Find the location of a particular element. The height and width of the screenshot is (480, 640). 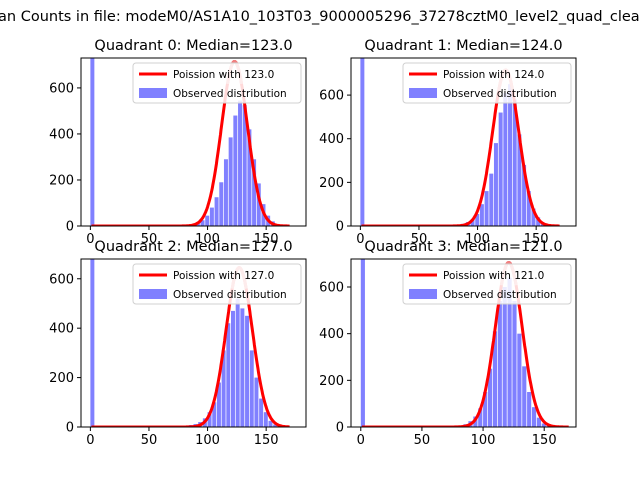

legend: Poission with 121.0 Observed distribution is located at coordinates (487, 284).